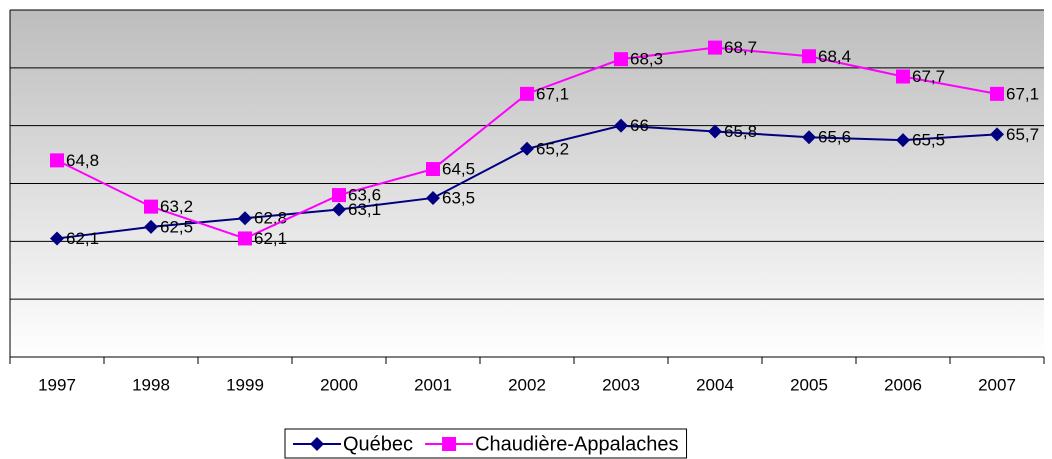  Describe the element at coordinates (621, 384) in the screenshot. I see `x-tick-label: 2003` at that location.